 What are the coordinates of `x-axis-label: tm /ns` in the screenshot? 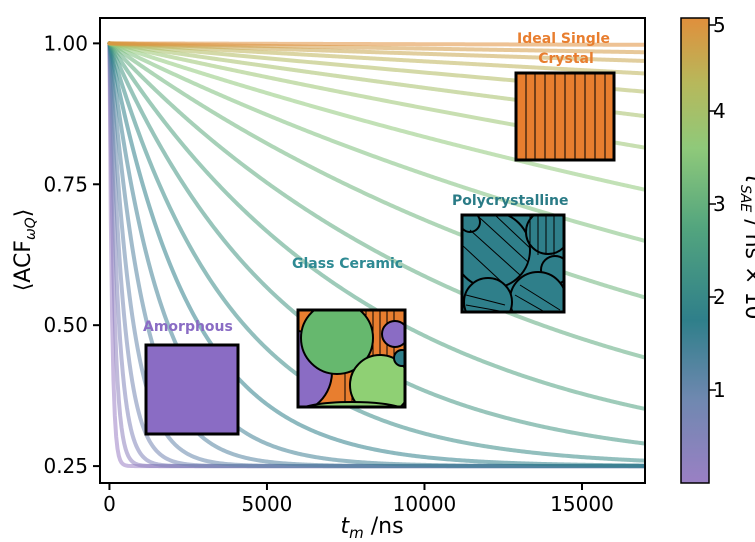 It's located at (371, 528).